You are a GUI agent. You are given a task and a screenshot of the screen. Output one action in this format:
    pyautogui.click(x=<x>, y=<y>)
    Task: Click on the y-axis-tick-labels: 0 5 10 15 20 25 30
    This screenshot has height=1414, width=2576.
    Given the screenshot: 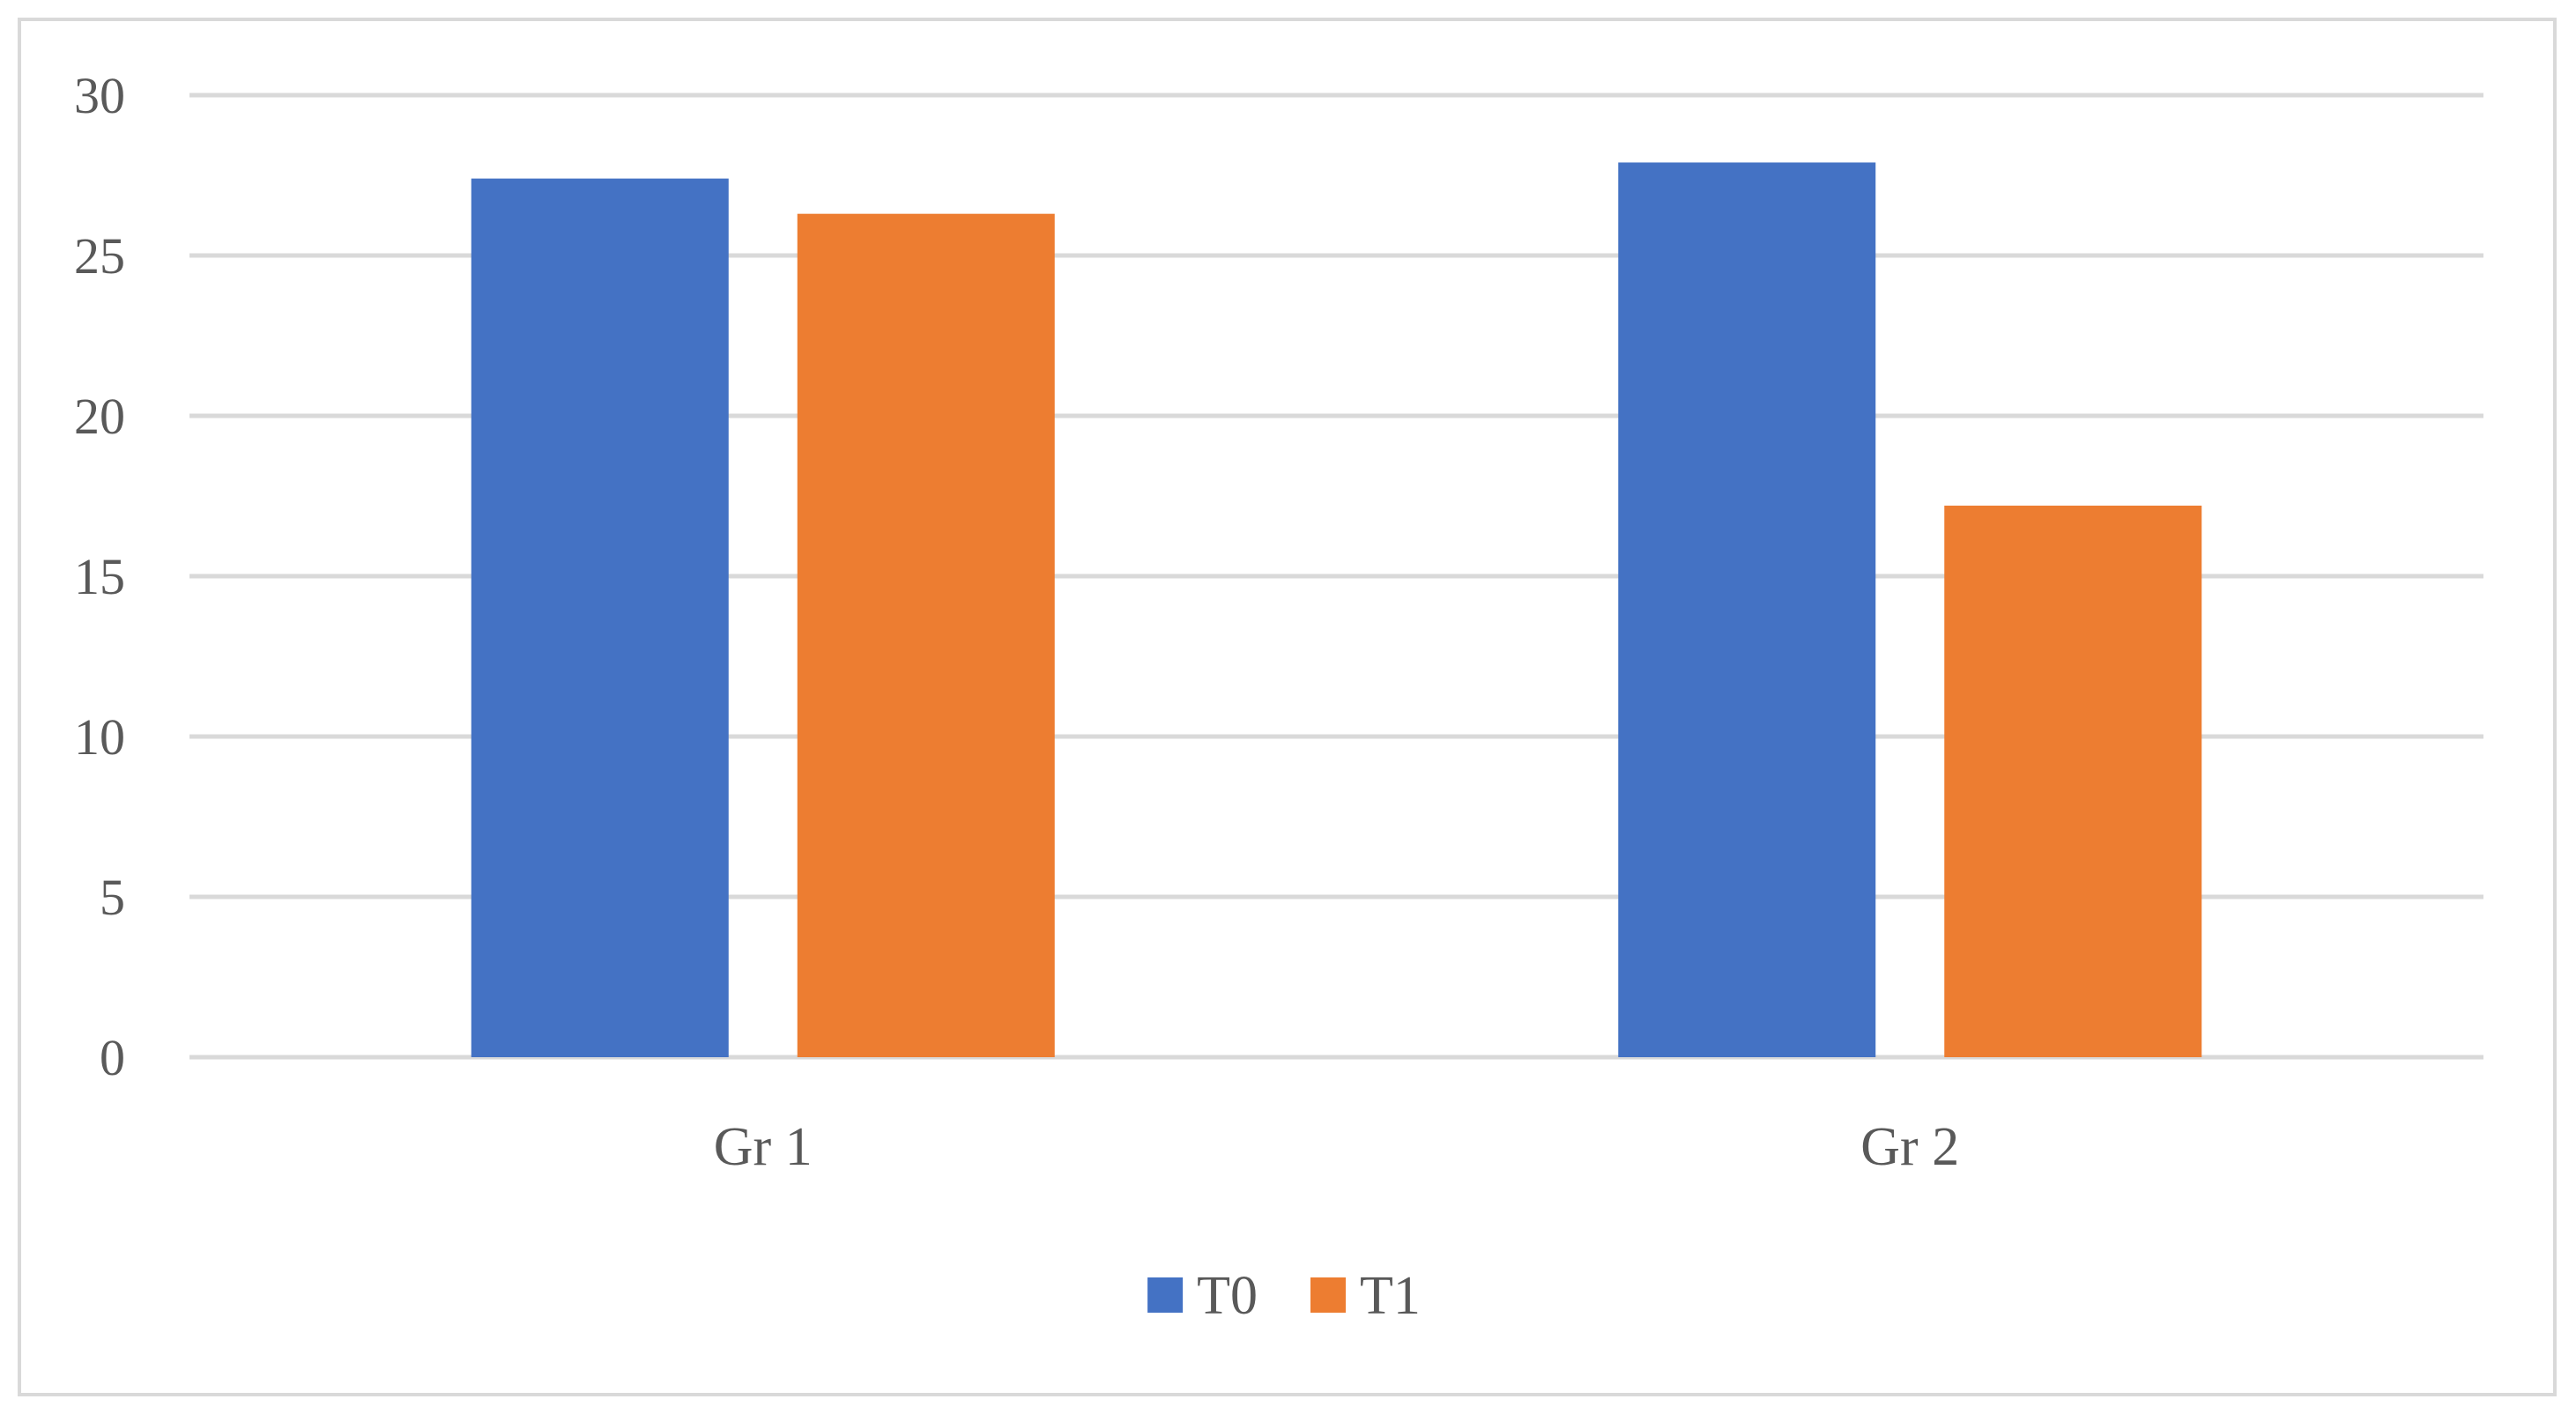 What is the action you would take?
    pyautogui.click(x=99, y=577)
    